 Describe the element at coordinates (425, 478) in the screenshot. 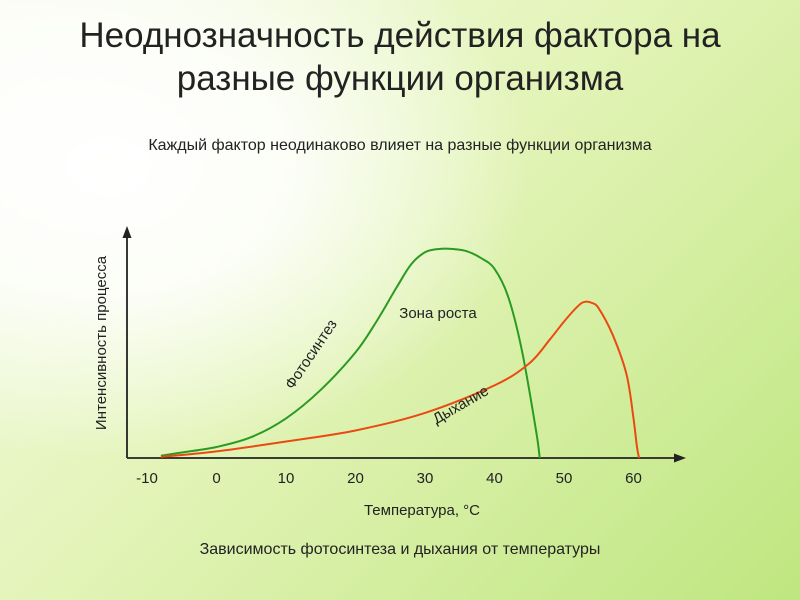

I see `x-tick-label: 30` at that location.